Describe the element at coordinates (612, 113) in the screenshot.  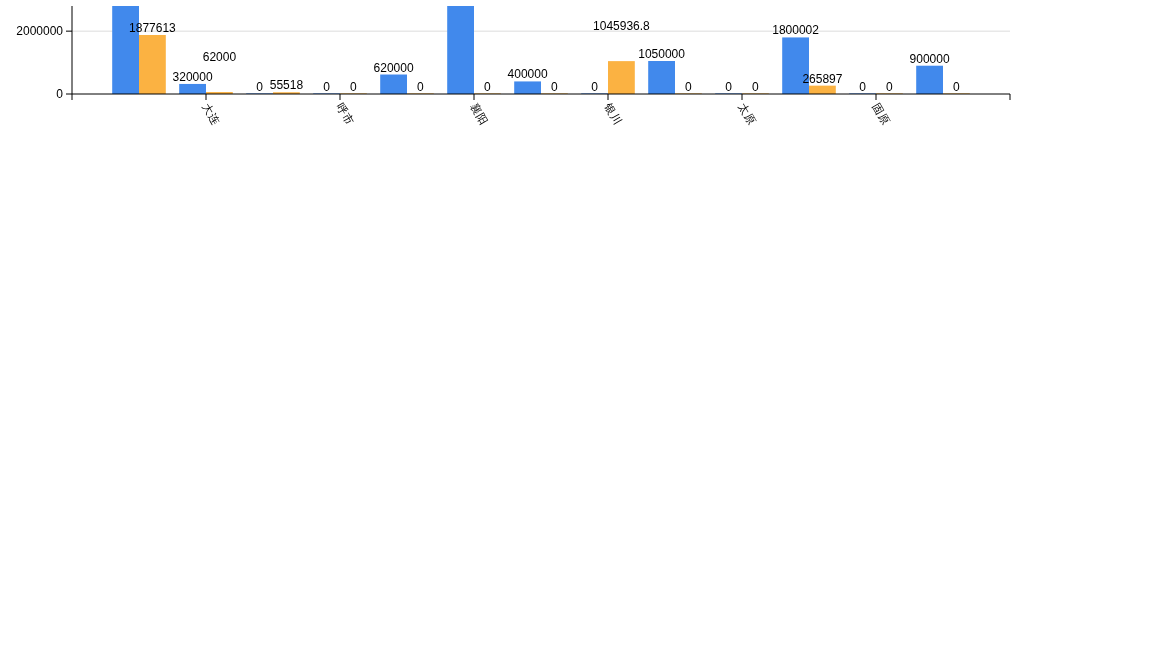
I see `x-tick-label: 银川` at that location.